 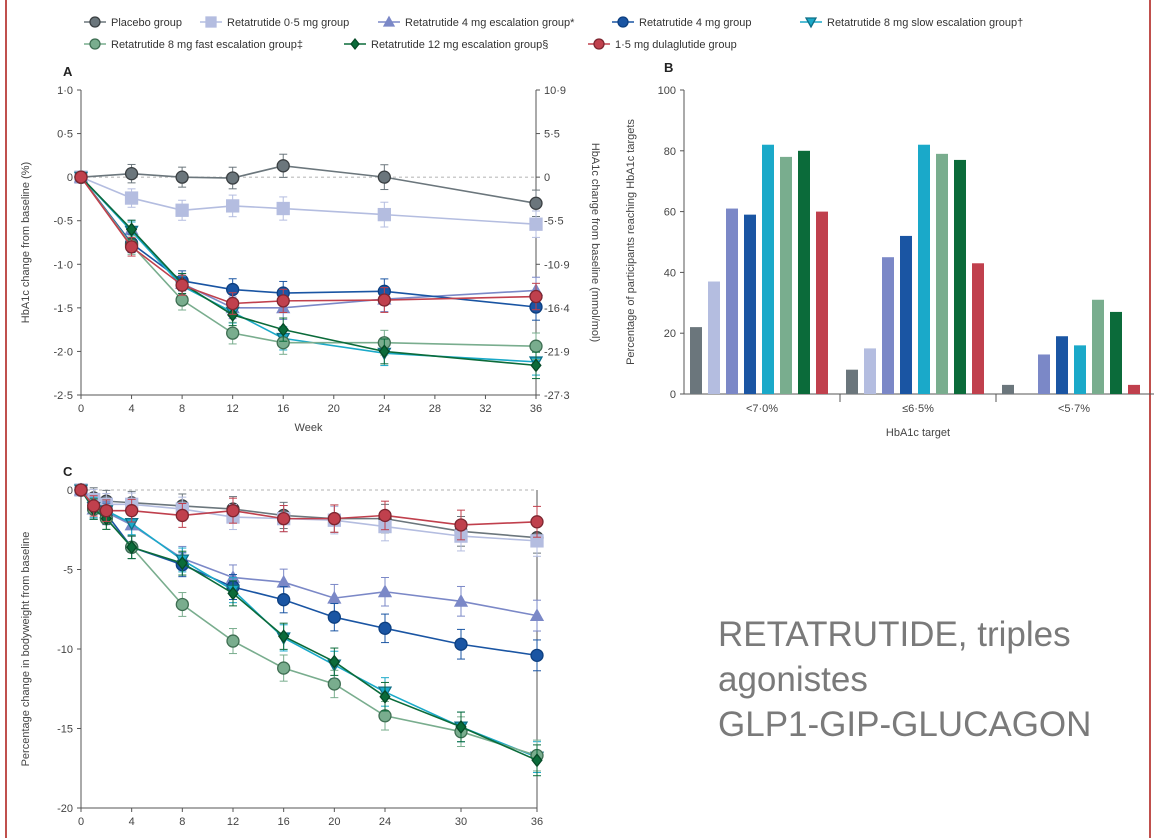 I want to click on legend-item-r05: Retatrutide 0·5 mg group, so click(x=274, y=22).